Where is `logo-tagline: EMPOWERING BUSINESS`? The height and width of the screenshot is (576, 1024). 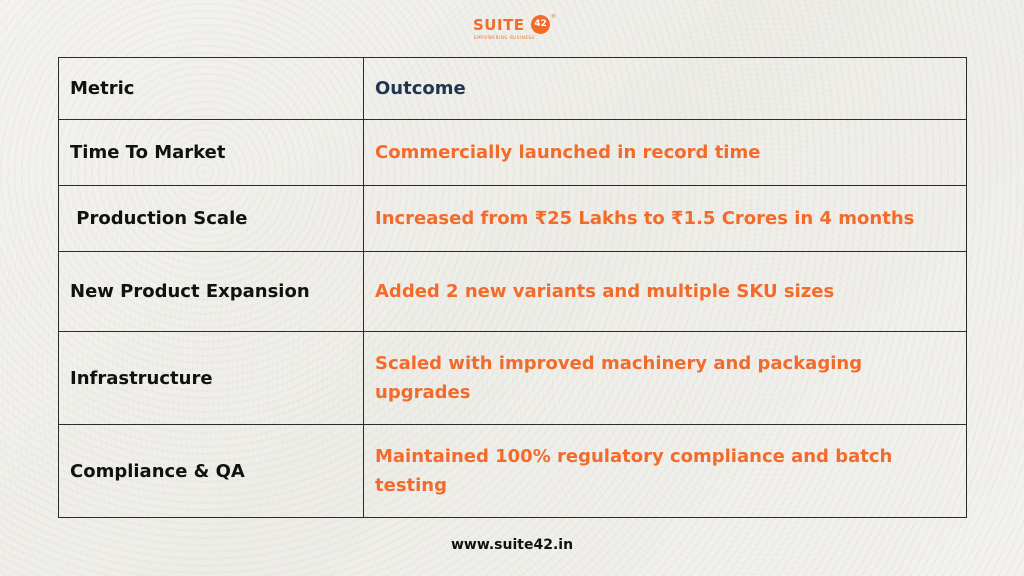
logo-tagline: EMPOWERING BUSINESS is located at coordinates (504, 37).